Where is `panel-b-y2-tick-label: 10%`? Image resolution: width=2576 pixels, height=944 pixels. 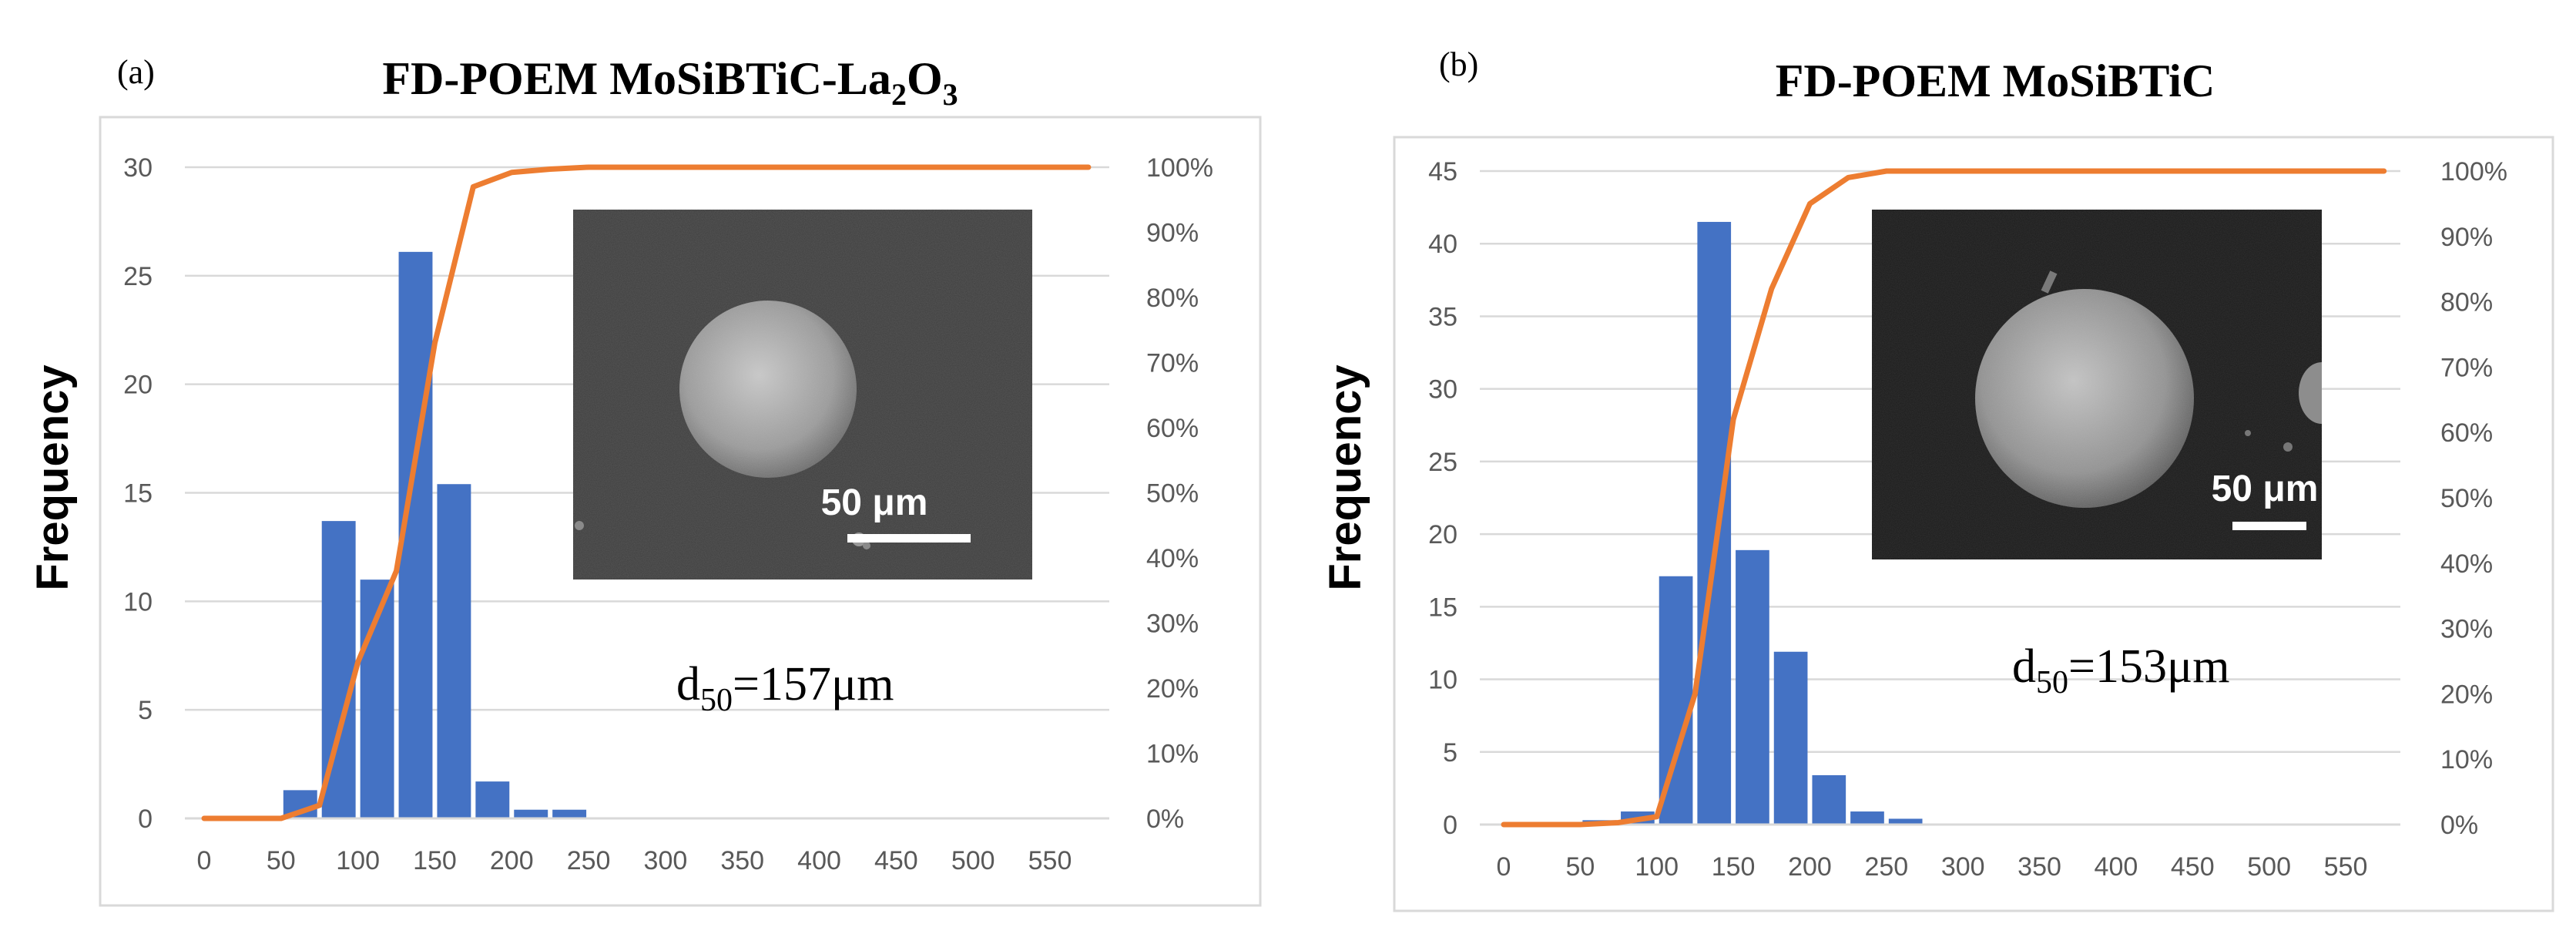 panel-b-y2-tick-label: 10% is located at coordinates (2466, 759).